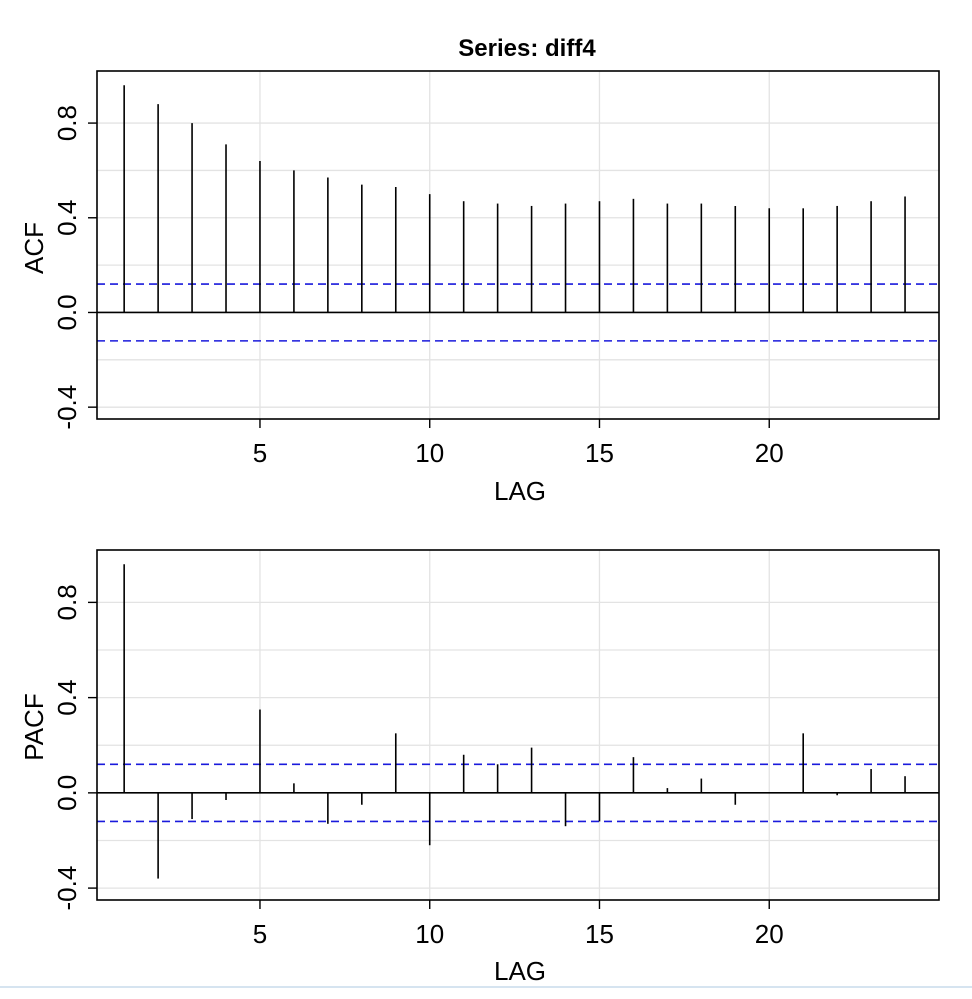 The height and width of the screenshot is (999, 972). I want to click on acf-x-ticks: 5 10 15 20, so click(518, 443).